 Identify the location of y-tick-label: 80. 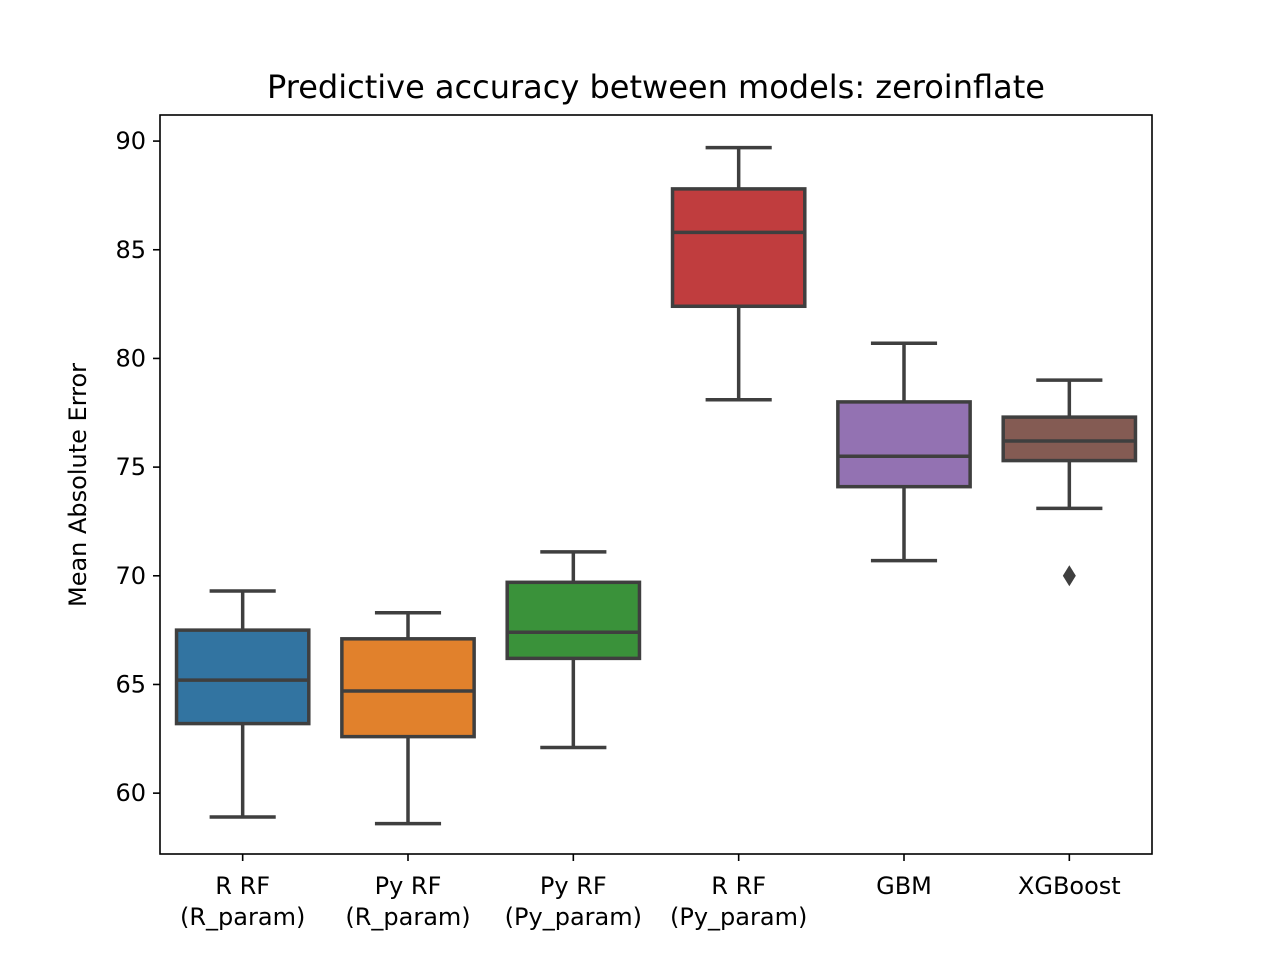
(130, 358).